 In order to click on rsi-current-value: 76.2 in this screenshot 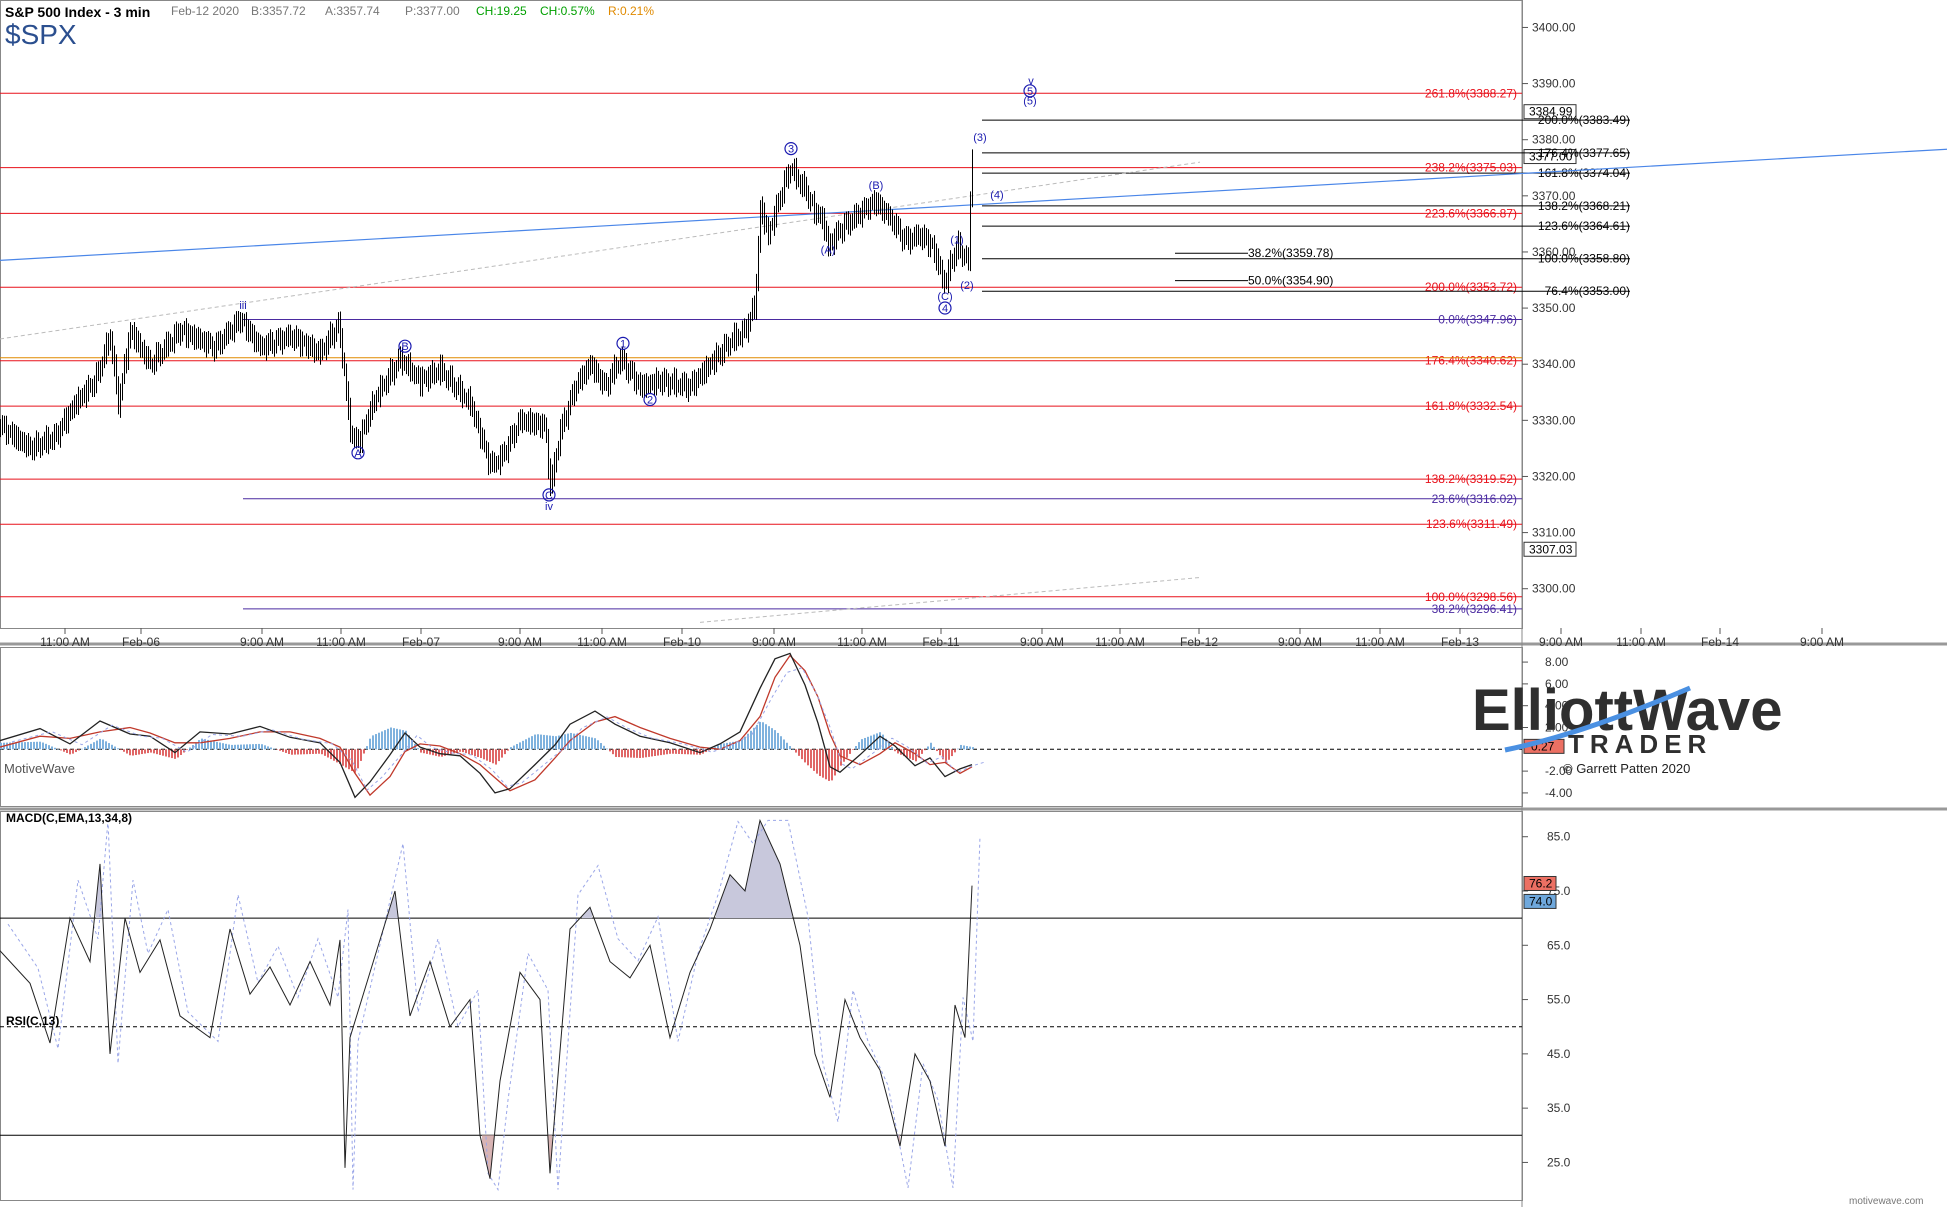, I will do `click(1541, 883)`.